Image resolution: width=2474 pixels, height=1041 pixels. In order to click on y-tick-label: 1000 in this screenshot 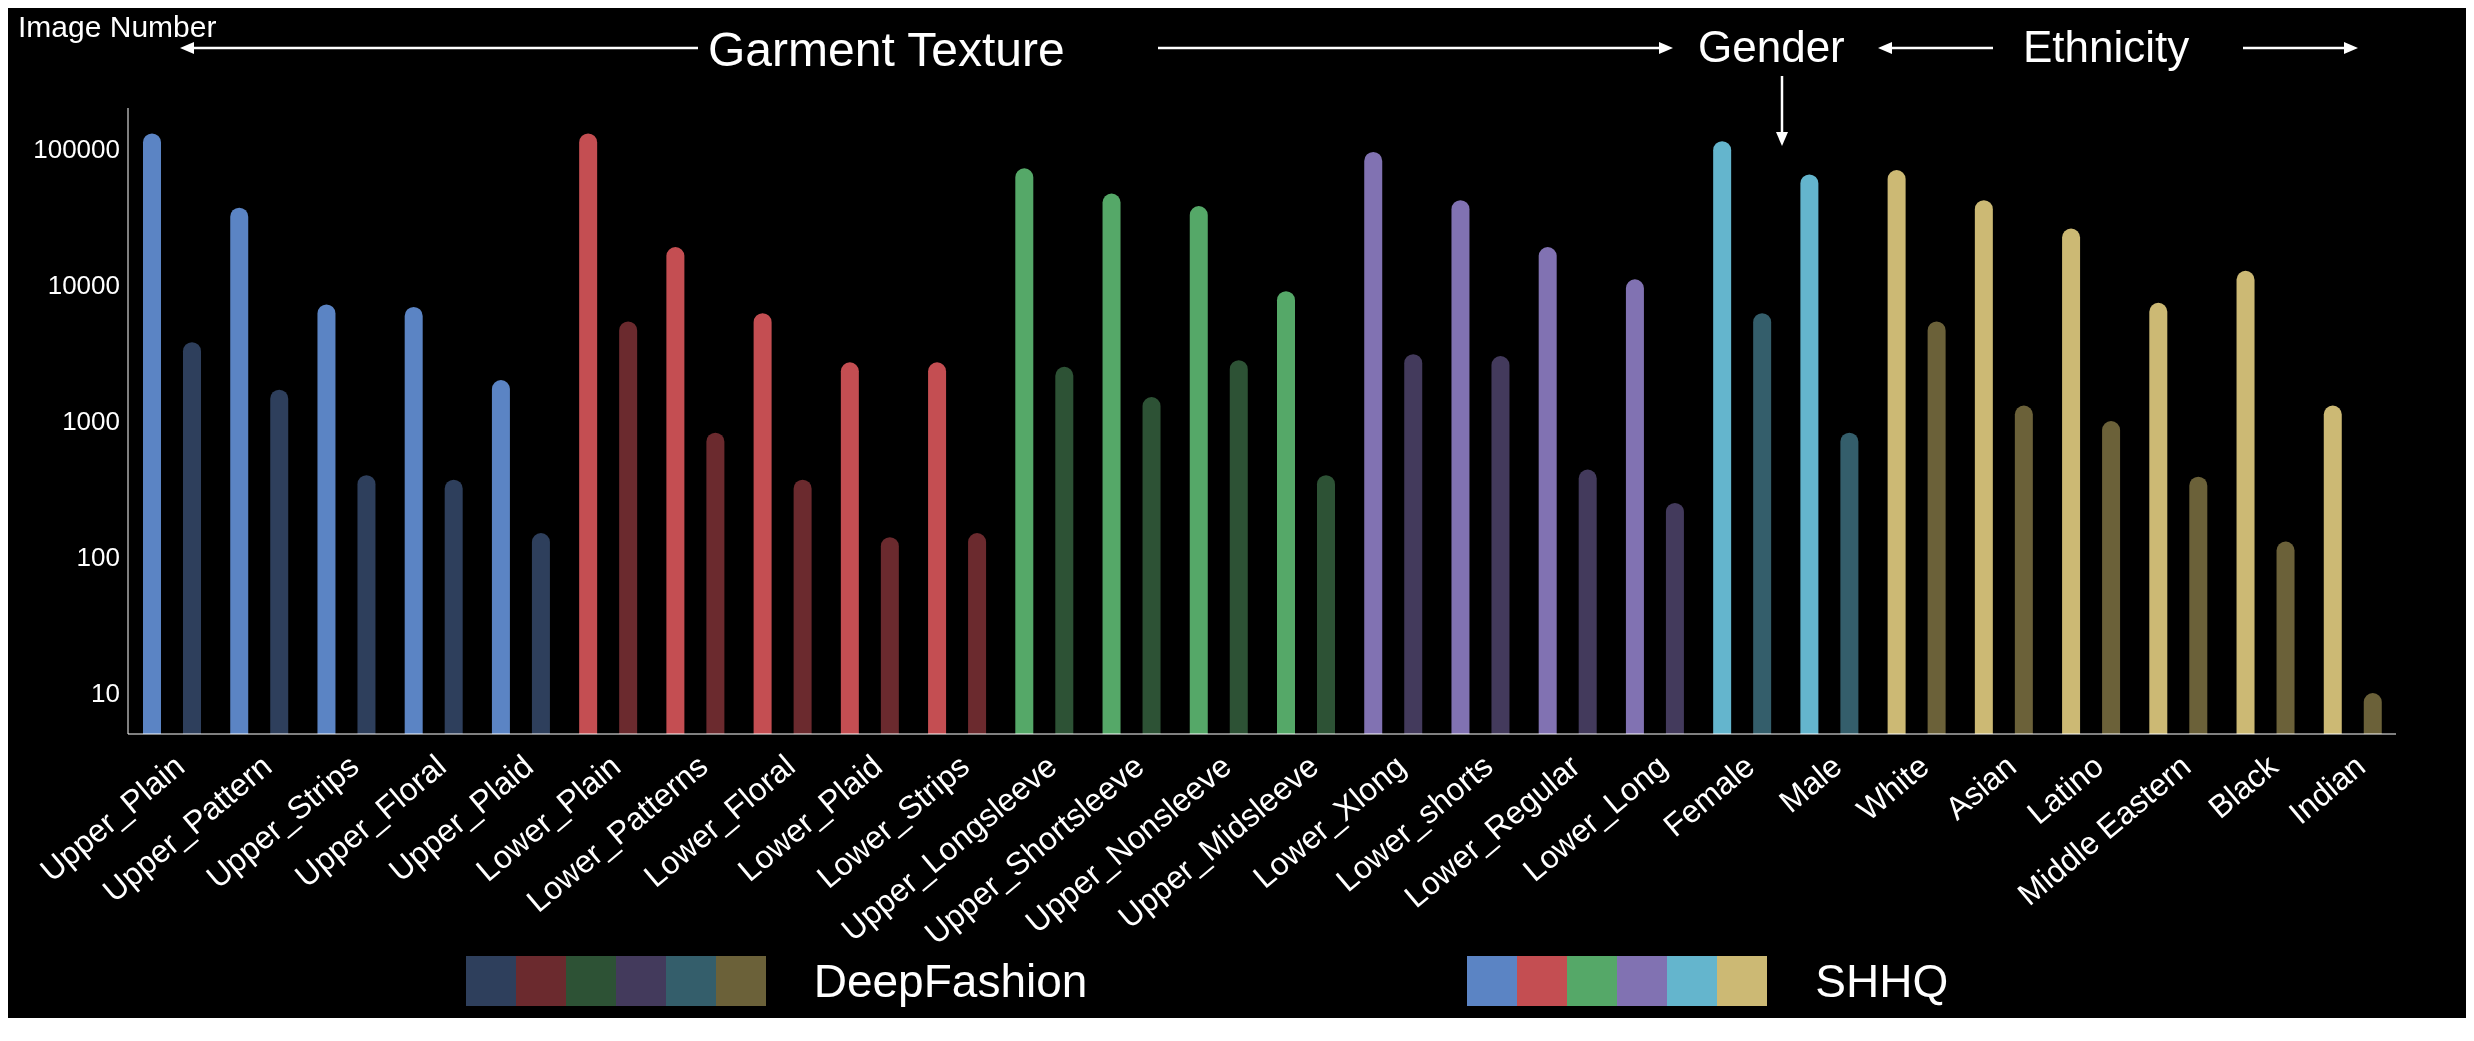, I will do `click(91, 421)`.